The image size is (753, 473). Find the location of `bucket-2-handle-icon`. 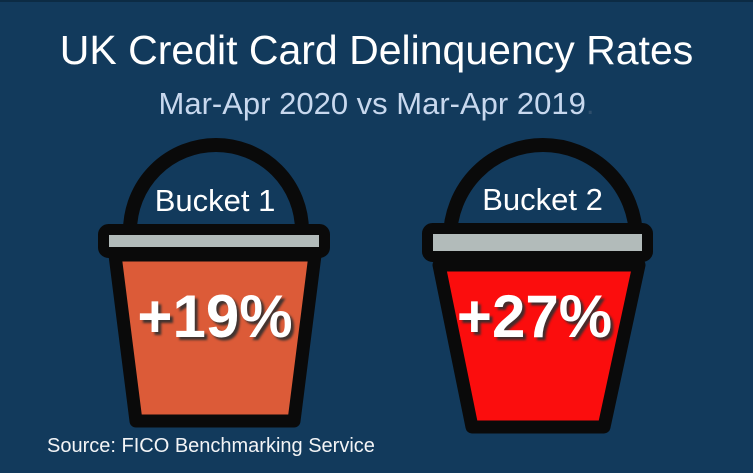

bucket-2-handle-icon is located at coordinates (543, 188).